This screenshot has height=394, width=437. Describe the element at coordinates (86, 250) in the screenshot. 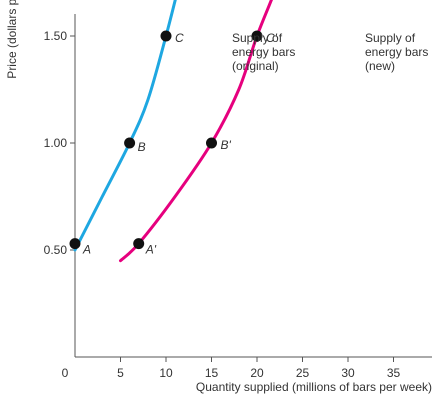

I see `point-label: A` at that location.